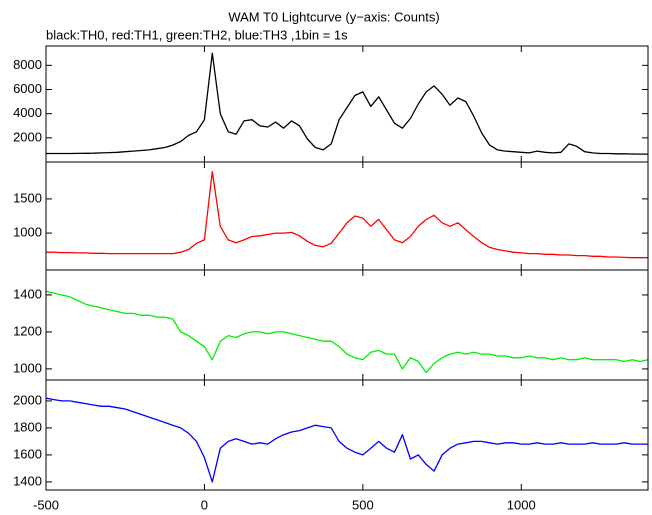 This screenshot has width=652, height=515. What do you see at coordinates (204, 504) in the screenshot?
I see `x-tick-label: 0` at bounding box center [204, 504].